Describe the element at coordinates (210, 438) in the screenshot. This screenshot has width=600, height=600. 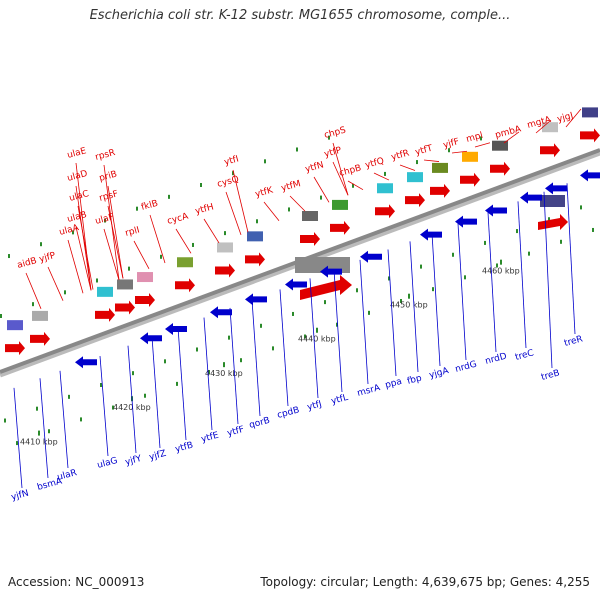
I see `reverse-gene-label: ytfE` at that location.